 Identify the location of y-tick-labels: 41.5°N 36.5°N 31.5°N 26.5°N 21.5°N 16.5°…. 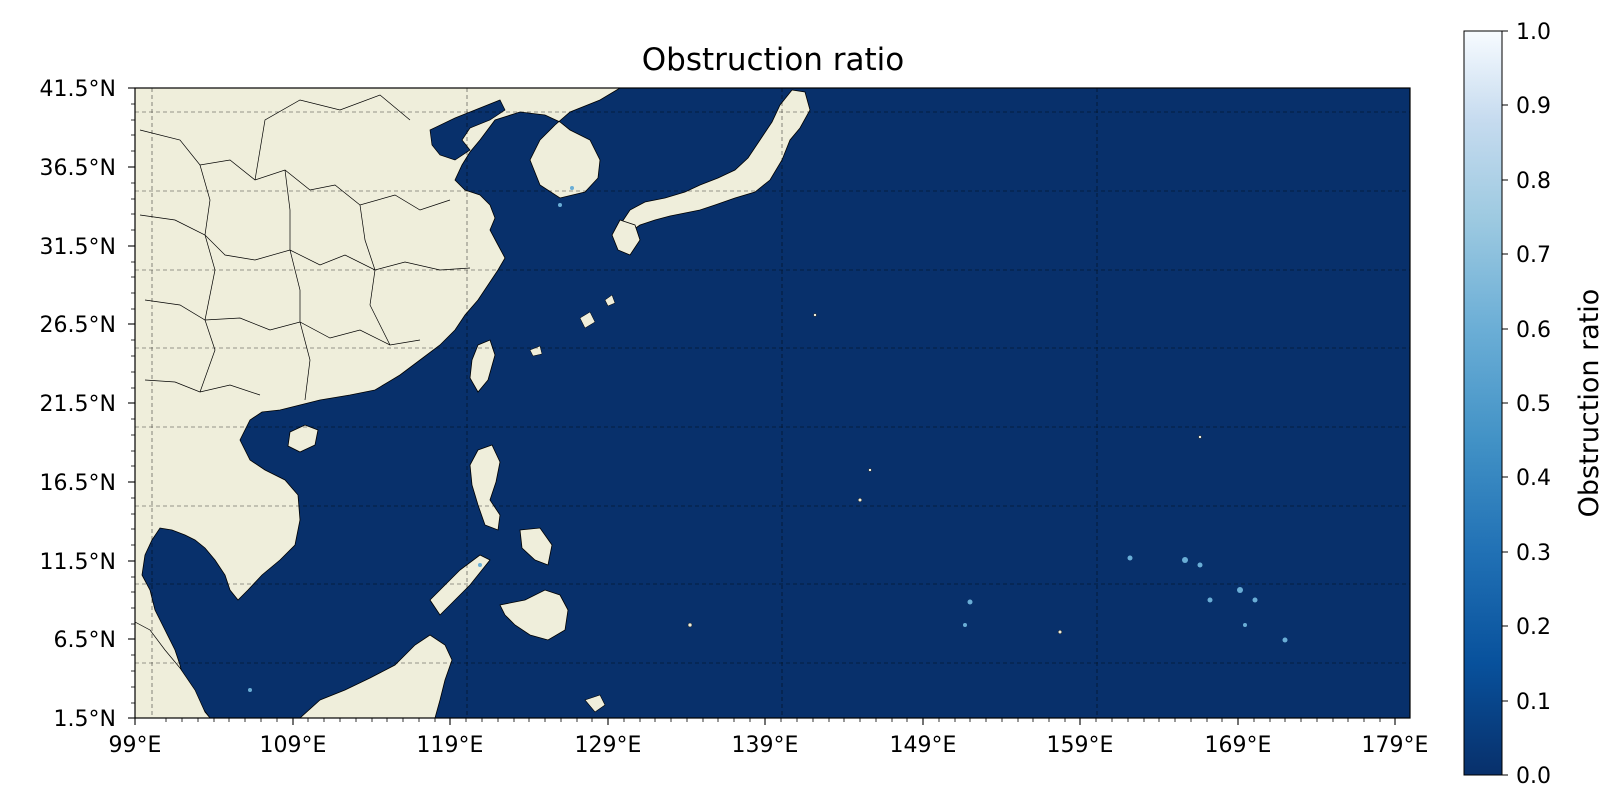
(78, 404).